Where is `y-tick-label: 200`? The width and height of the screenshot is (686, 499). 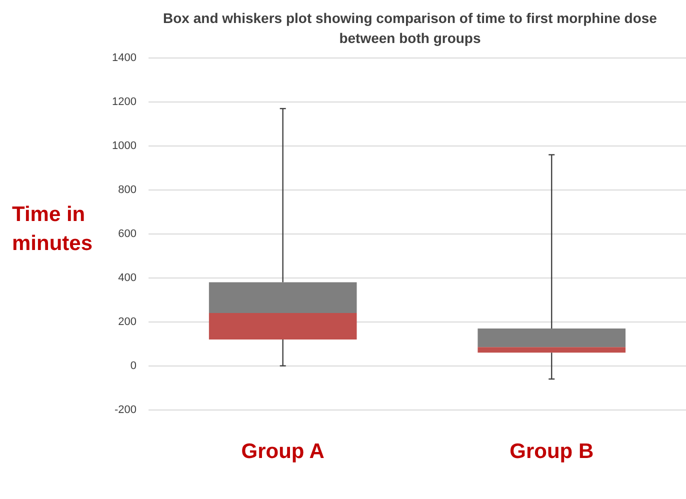
y-tick-label: 200 is located at coordinates (127, 322).